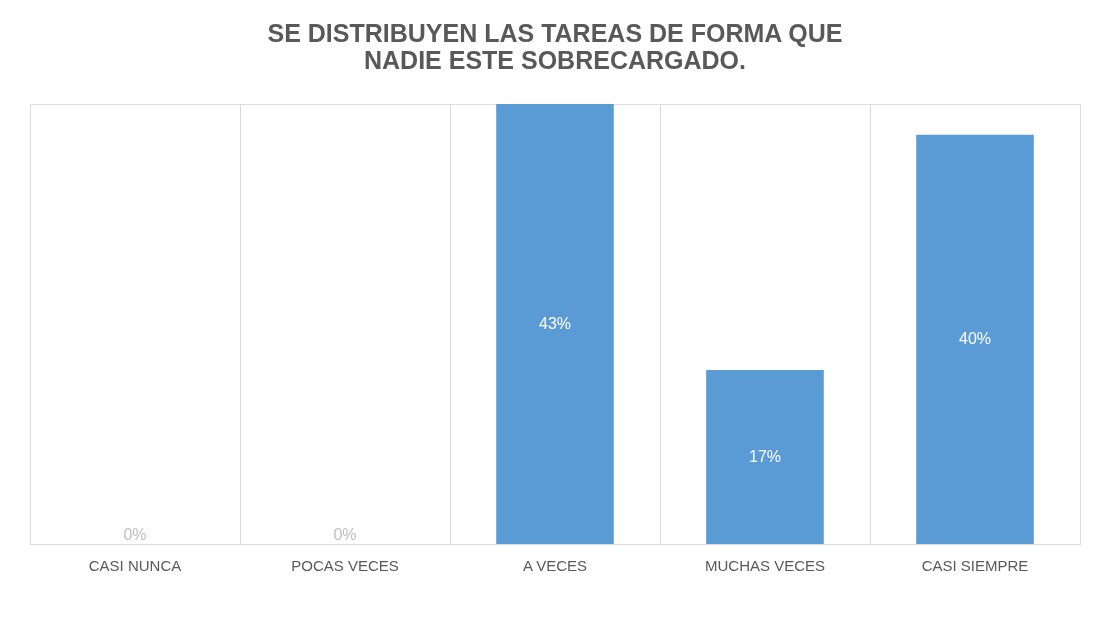 The width and height of the screenshot is (1113, 643). I want to click on text: NADIE ESTE SOBRECARGADO., so click(555, 60).